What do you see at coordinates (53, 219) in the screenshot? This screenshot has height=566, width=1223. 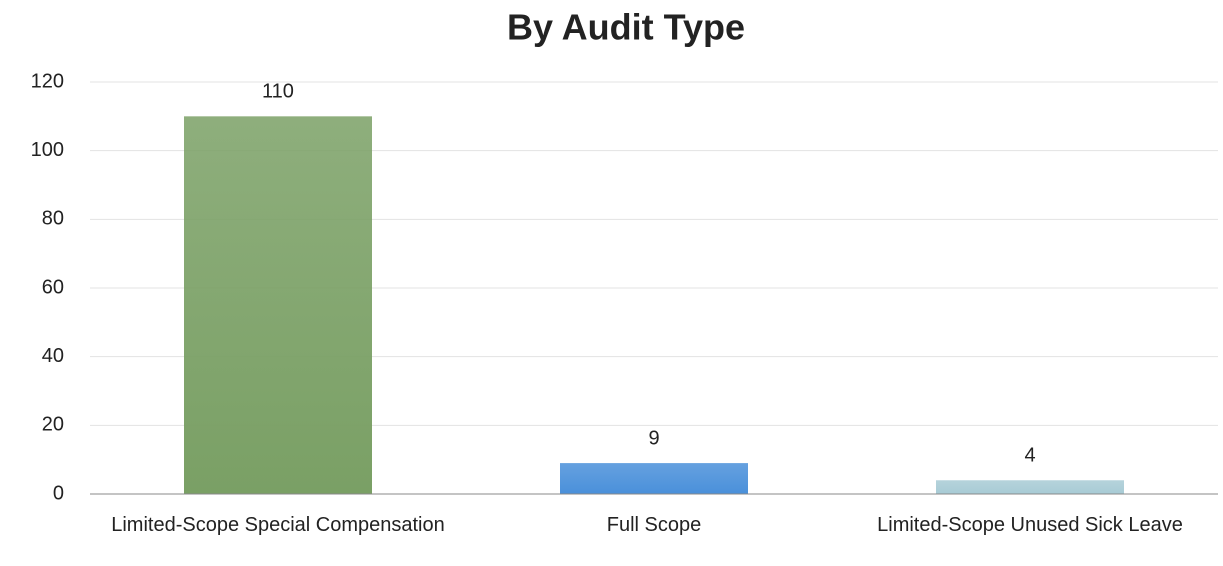 I see `y-tick-label: 80` at bounding box center [53, 219].